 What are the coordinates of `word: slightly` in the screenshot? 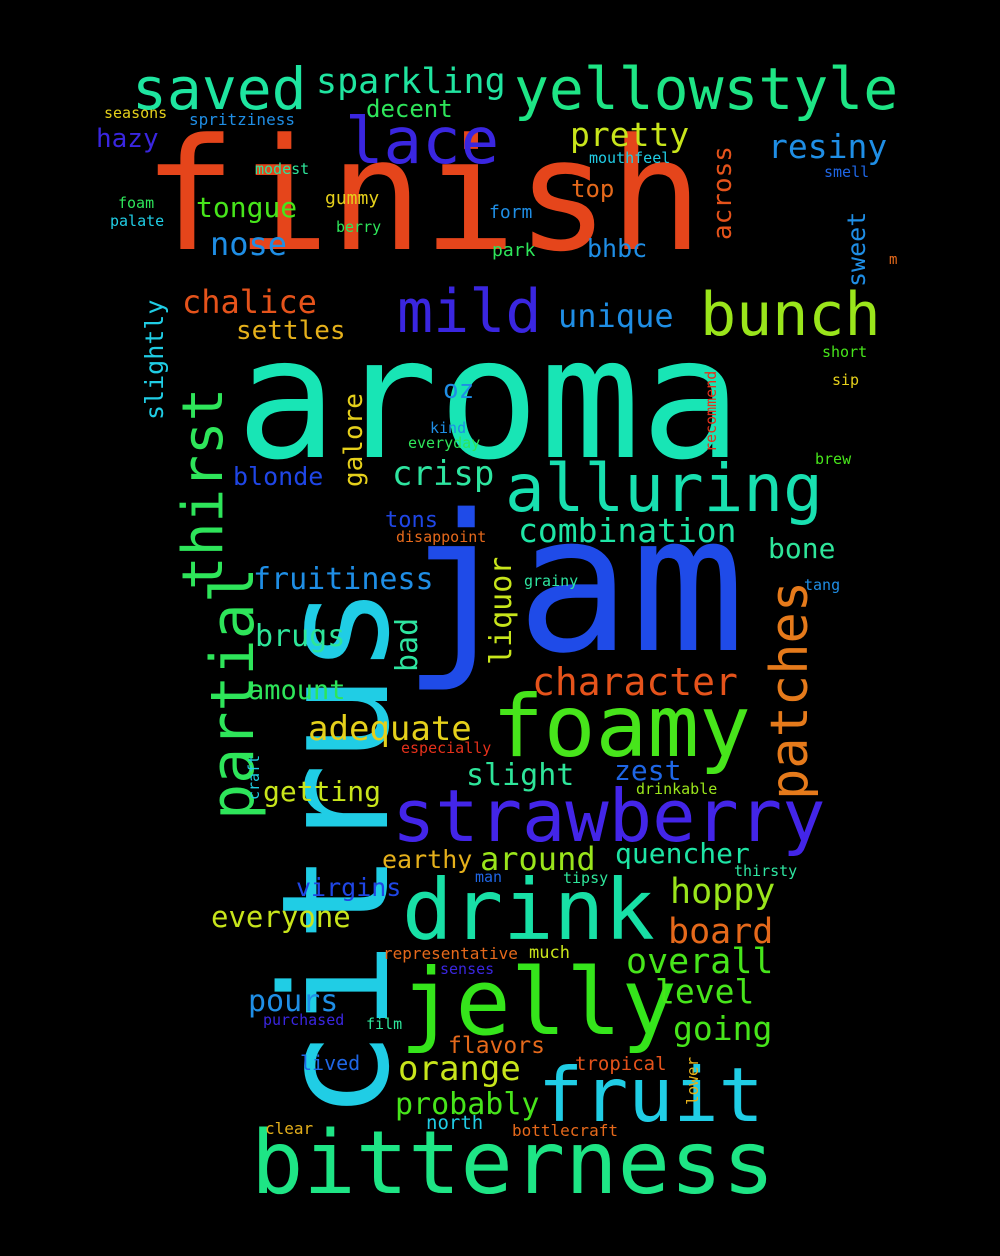 It's located at (154, 359).